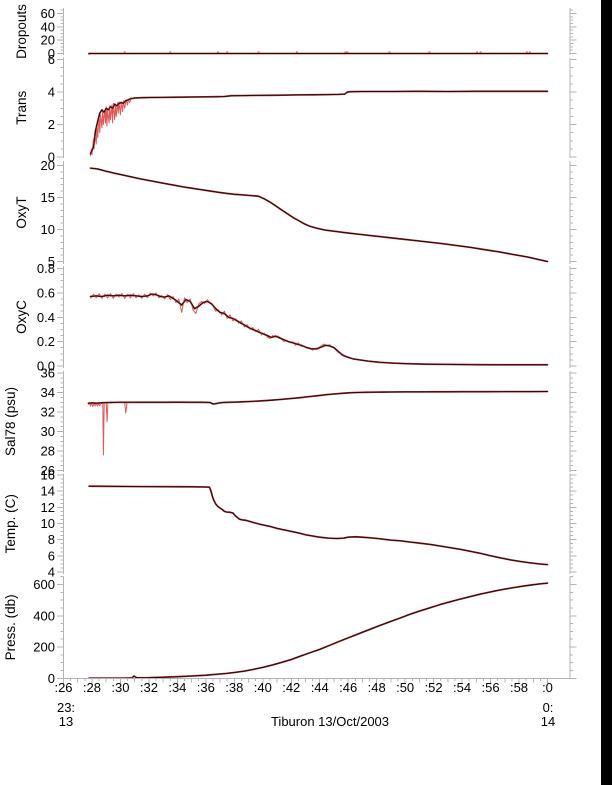  I want to click on ytick-label-temp: 16, so click(48, 475).